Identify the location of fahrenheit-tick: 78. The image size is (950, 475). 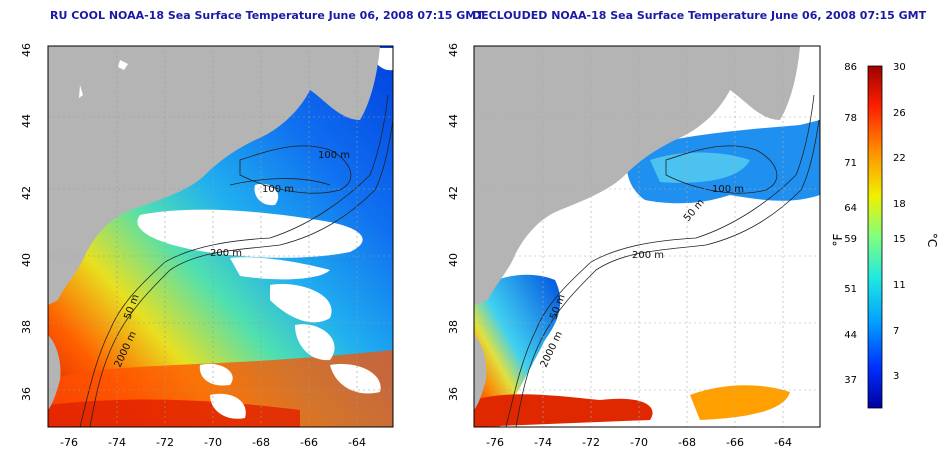
(850, 118).